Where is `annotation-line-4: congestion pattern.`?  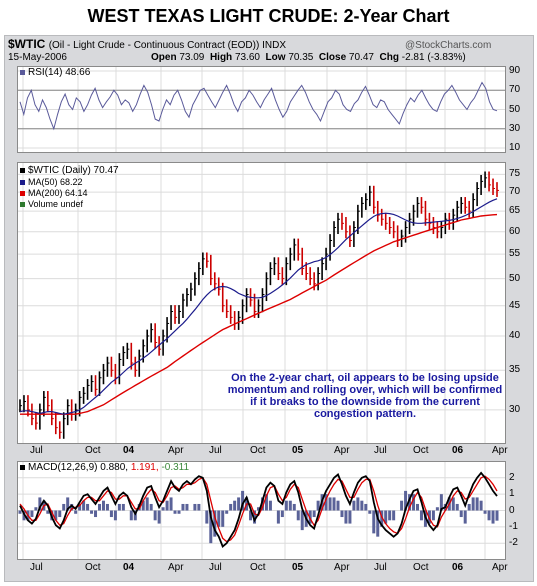 annotation-line-4: congestion pattern. is located at coordinates (365, 414).